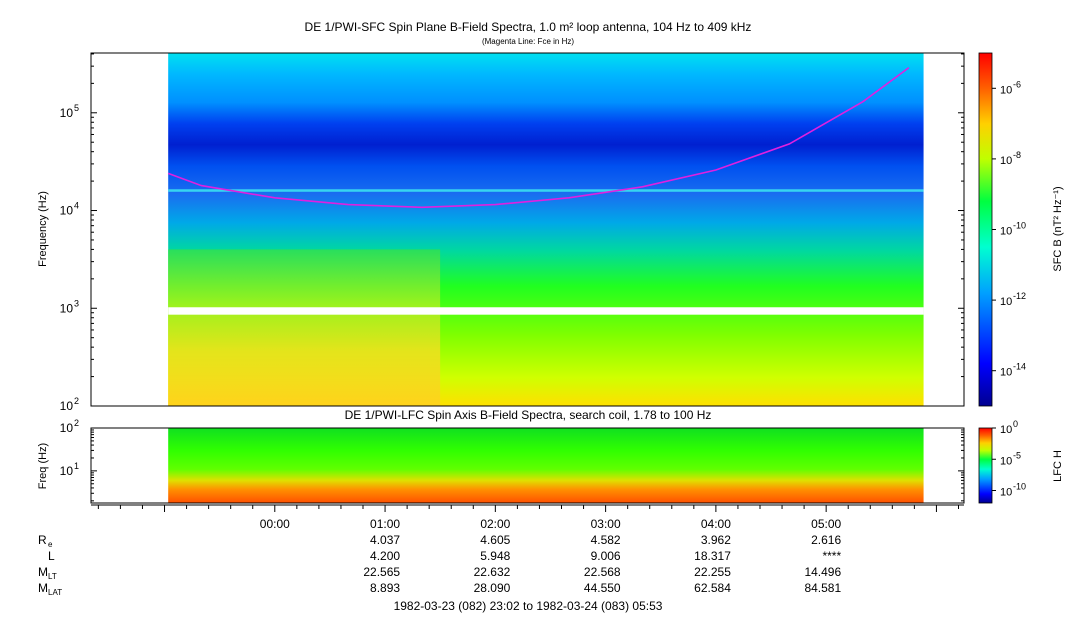 This screenshot has height=620, width=1083. Describe the element at coordinates (51, 556) in the screenshot. I see `ephemeris-row-label: L` at that location.